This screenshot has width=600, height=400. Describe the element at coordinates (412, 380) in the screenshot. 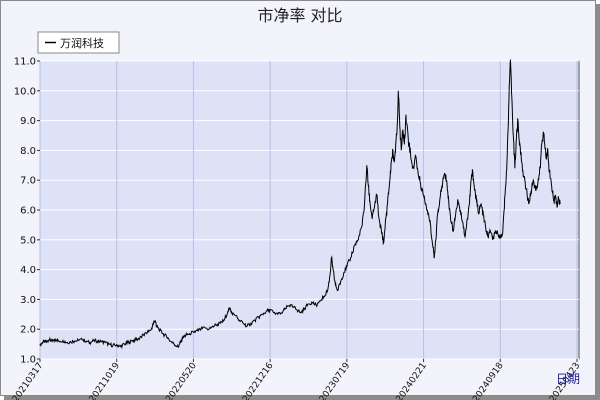

I see `x-tick-label: 20240221` at that location.